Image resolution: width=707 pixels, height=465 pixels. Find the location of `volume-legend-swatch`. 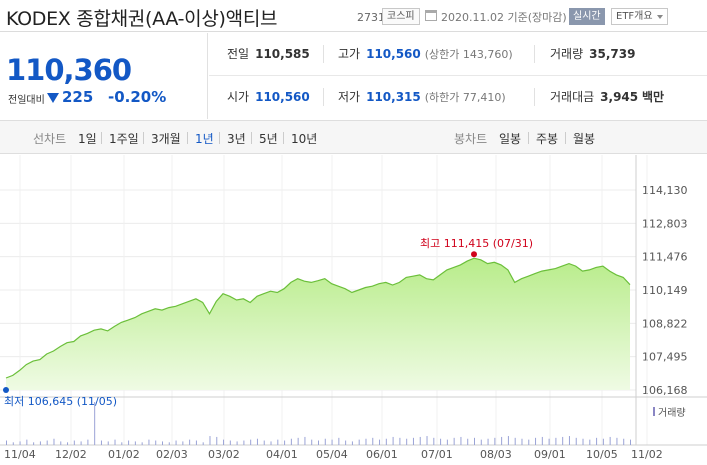

volume-legend-swatch is located at coordinates (654, 411).